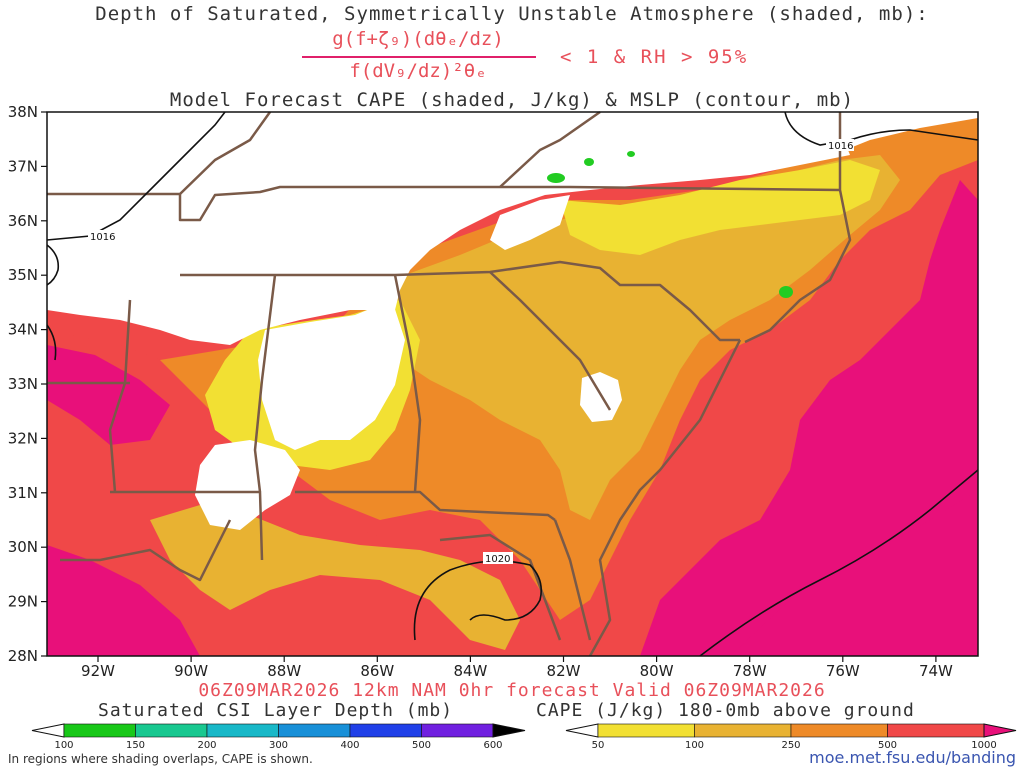 Image resolution: width=1024 pixels, height=768 pixels. I want to click on lat-label: 30N, so click(23, 547).